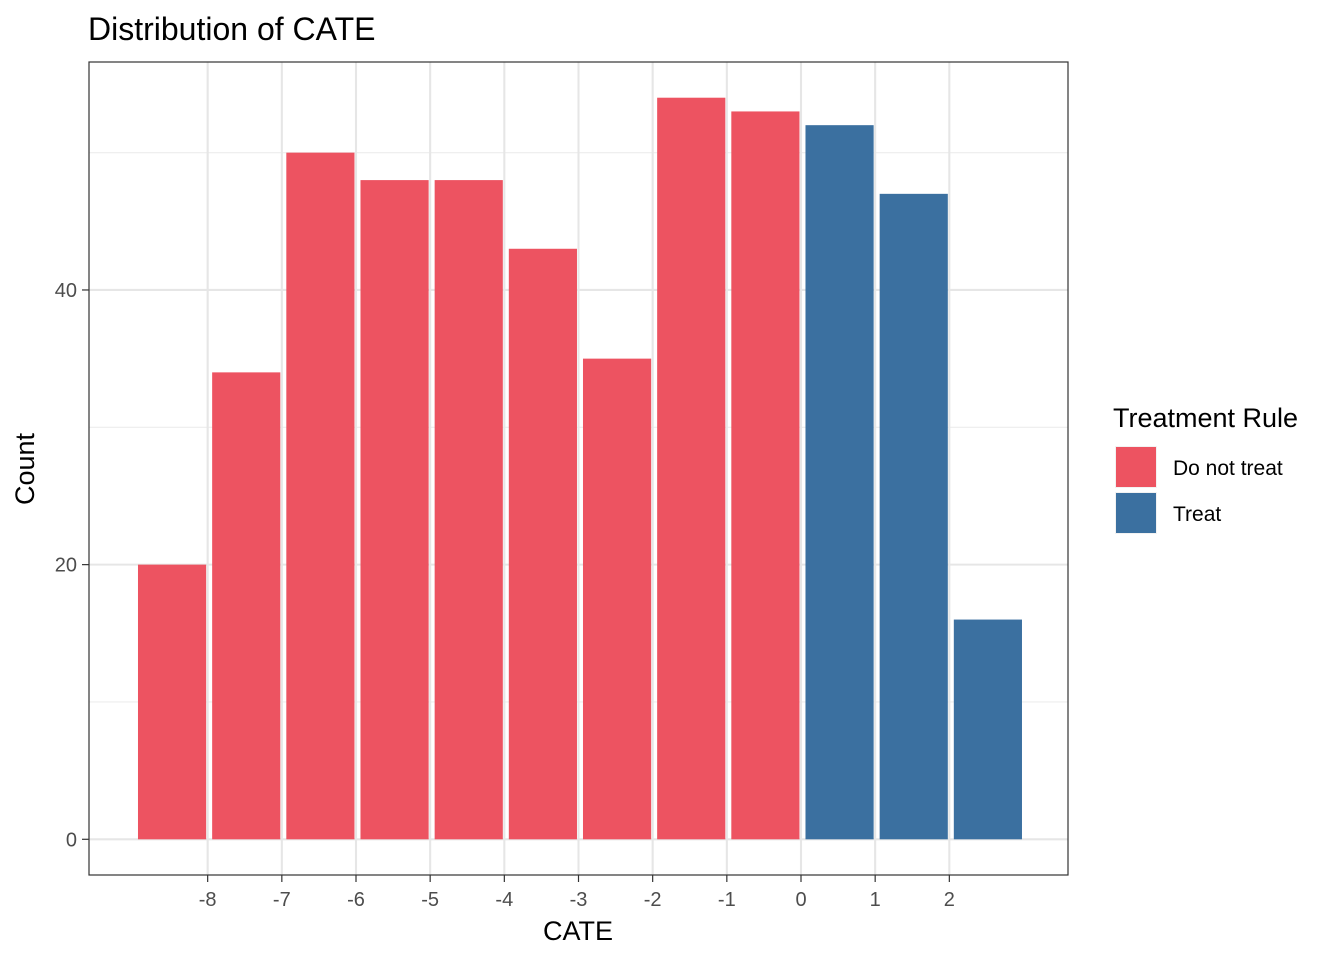 This screenshot has height=960, width=1344. What do you see at coordinates (208, 900) in the screenshot?
I see `x-tick-label: -8` at bounding box center [208, 900].